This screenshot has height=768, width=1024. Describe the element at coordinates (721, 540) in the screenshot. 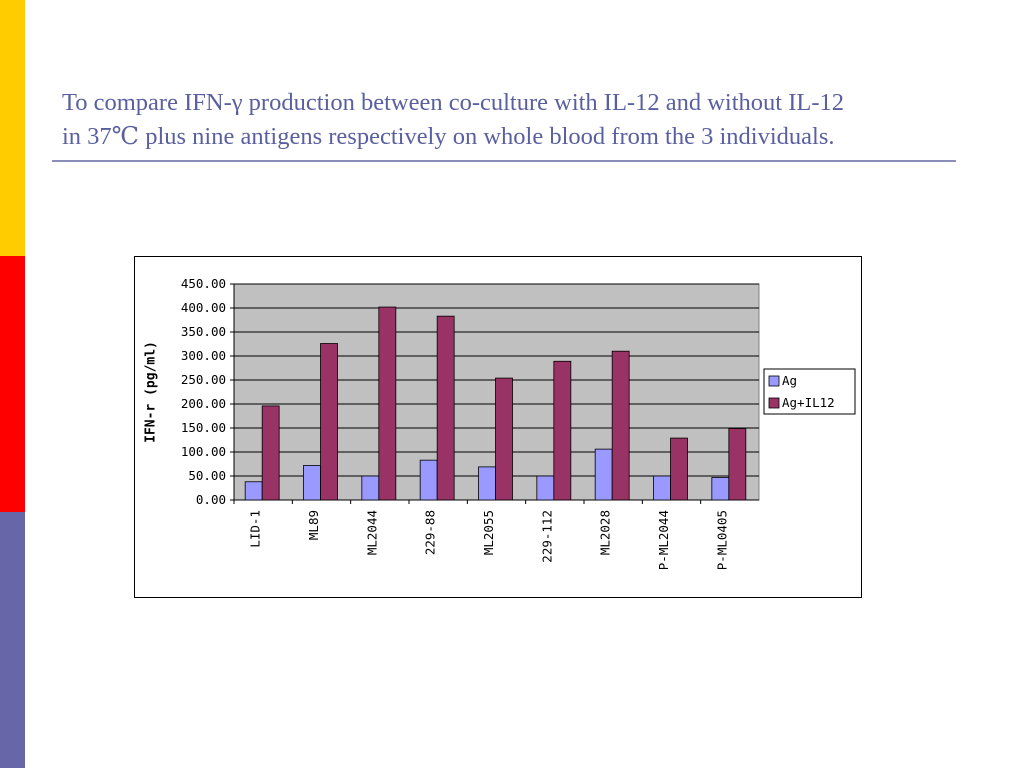

I see `x-tick-label: P-ML0405` at that location.